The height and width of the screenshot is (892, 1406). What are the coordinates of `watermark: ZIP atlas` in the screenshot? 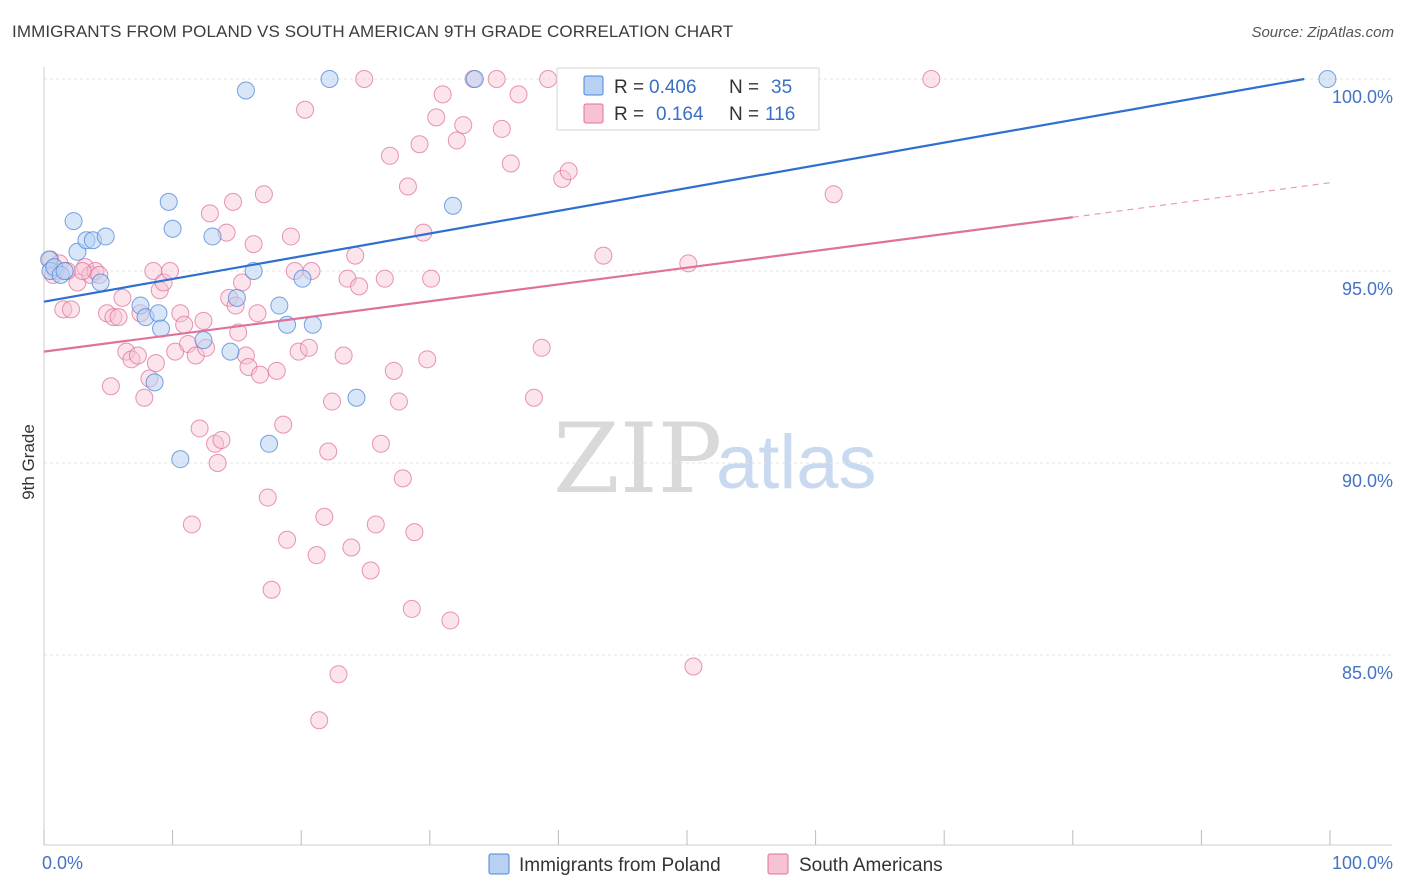 It's located at (715, 459).